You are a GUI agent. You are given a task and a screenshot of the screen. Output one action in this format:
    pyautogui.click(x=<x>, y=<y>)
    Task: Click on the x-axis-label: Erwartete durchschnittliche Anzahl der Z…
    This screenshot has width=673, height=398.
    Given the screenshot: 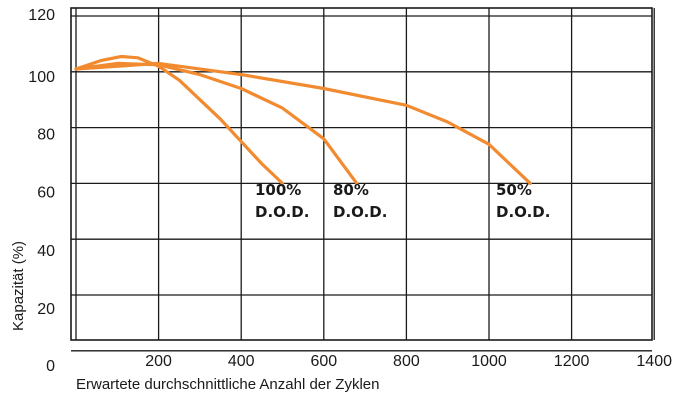 What is the action you would take?
    pyautogui.click(x=227, y=384)
    